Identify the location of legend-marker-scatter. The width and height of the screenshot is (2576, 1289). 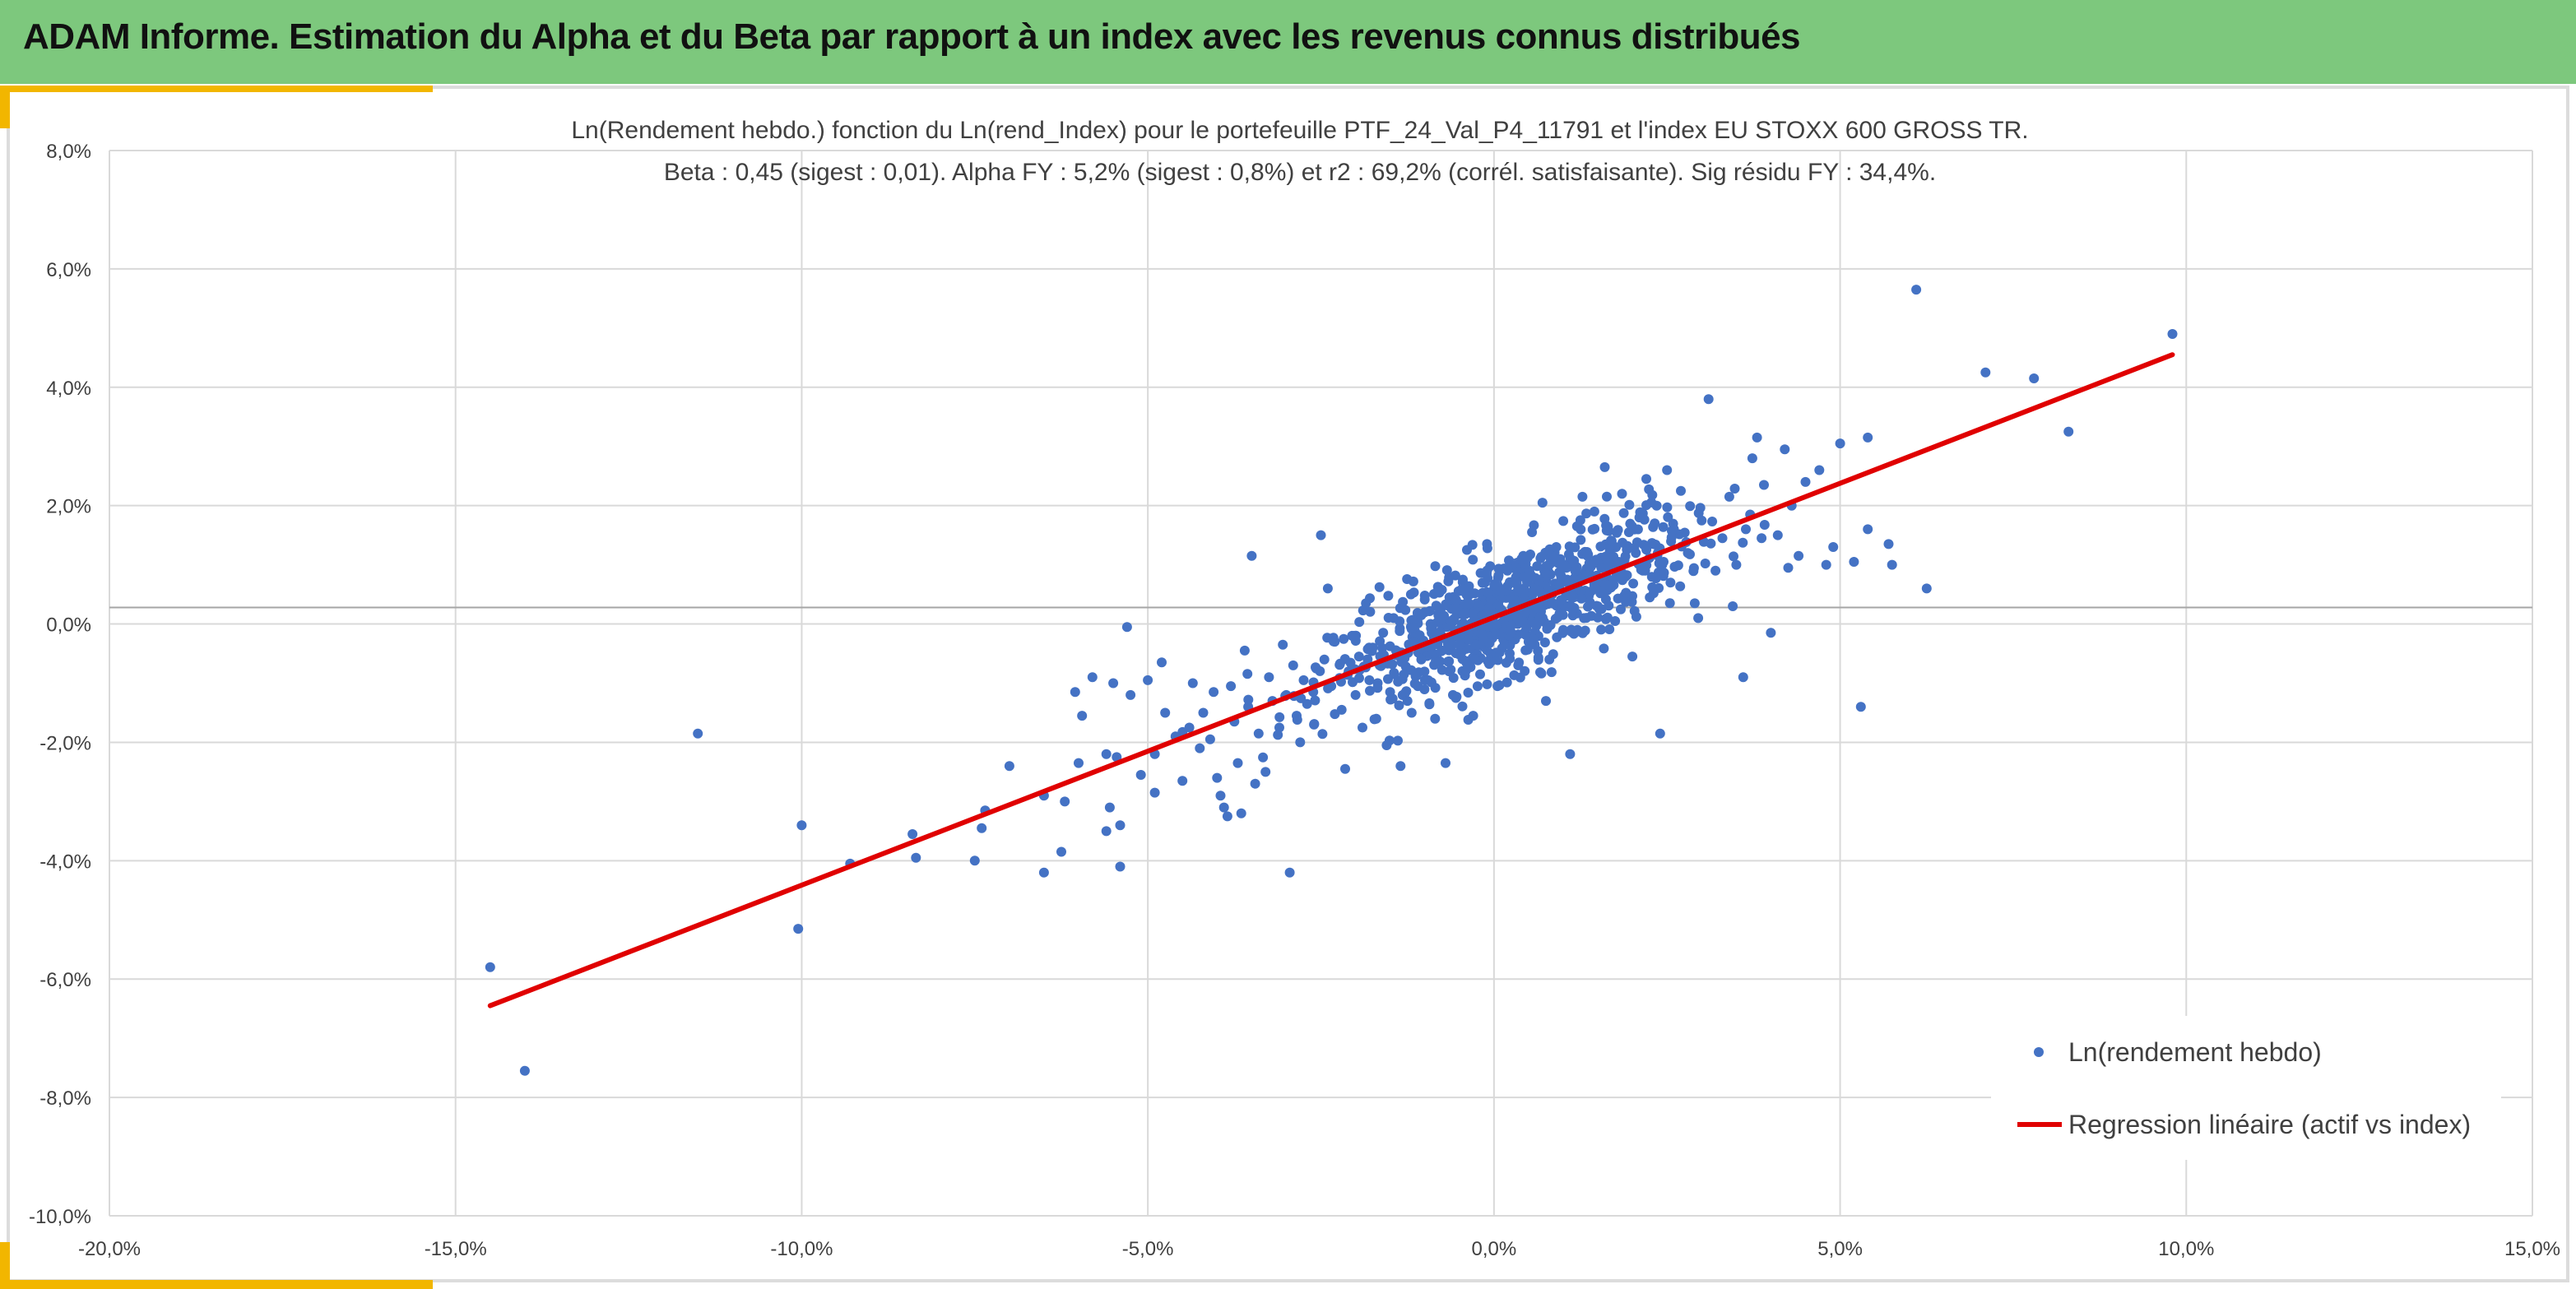
(2039, 1052).